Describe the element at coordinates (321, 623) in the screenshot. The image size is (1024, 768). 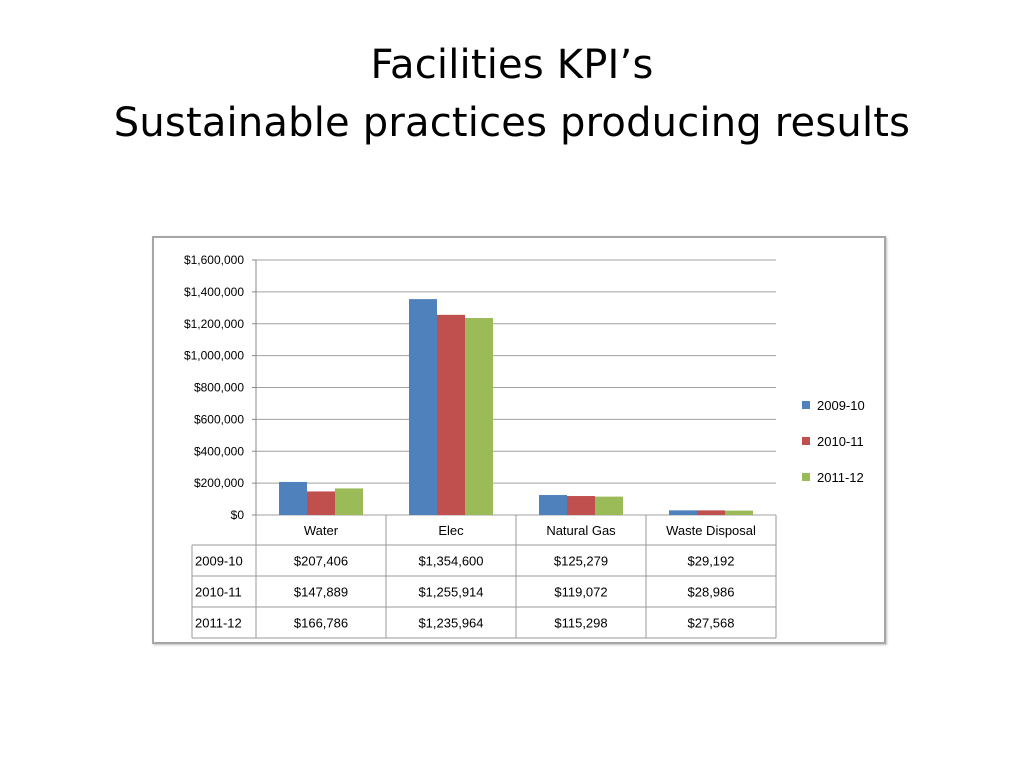
I see `table-cell-value: $166,786` at that location.